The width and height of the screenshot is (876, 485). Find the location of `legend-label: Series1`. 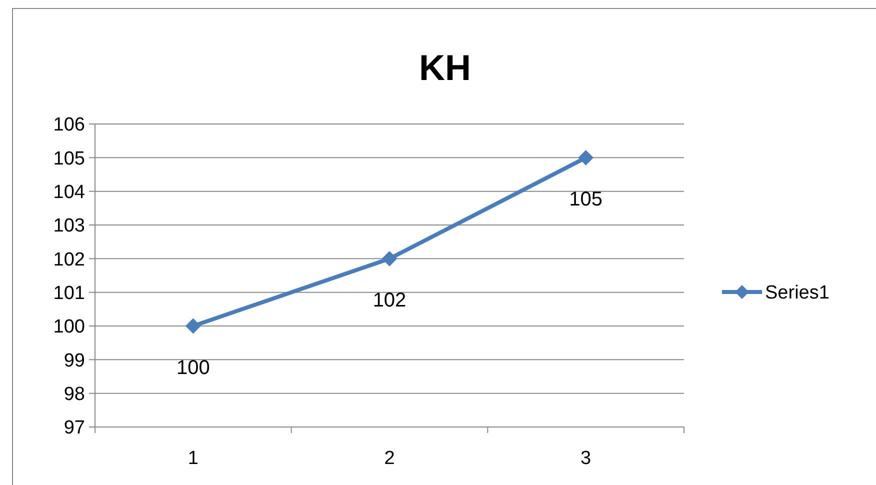

legend-label: Series1 is located at coordinates (797, 293).